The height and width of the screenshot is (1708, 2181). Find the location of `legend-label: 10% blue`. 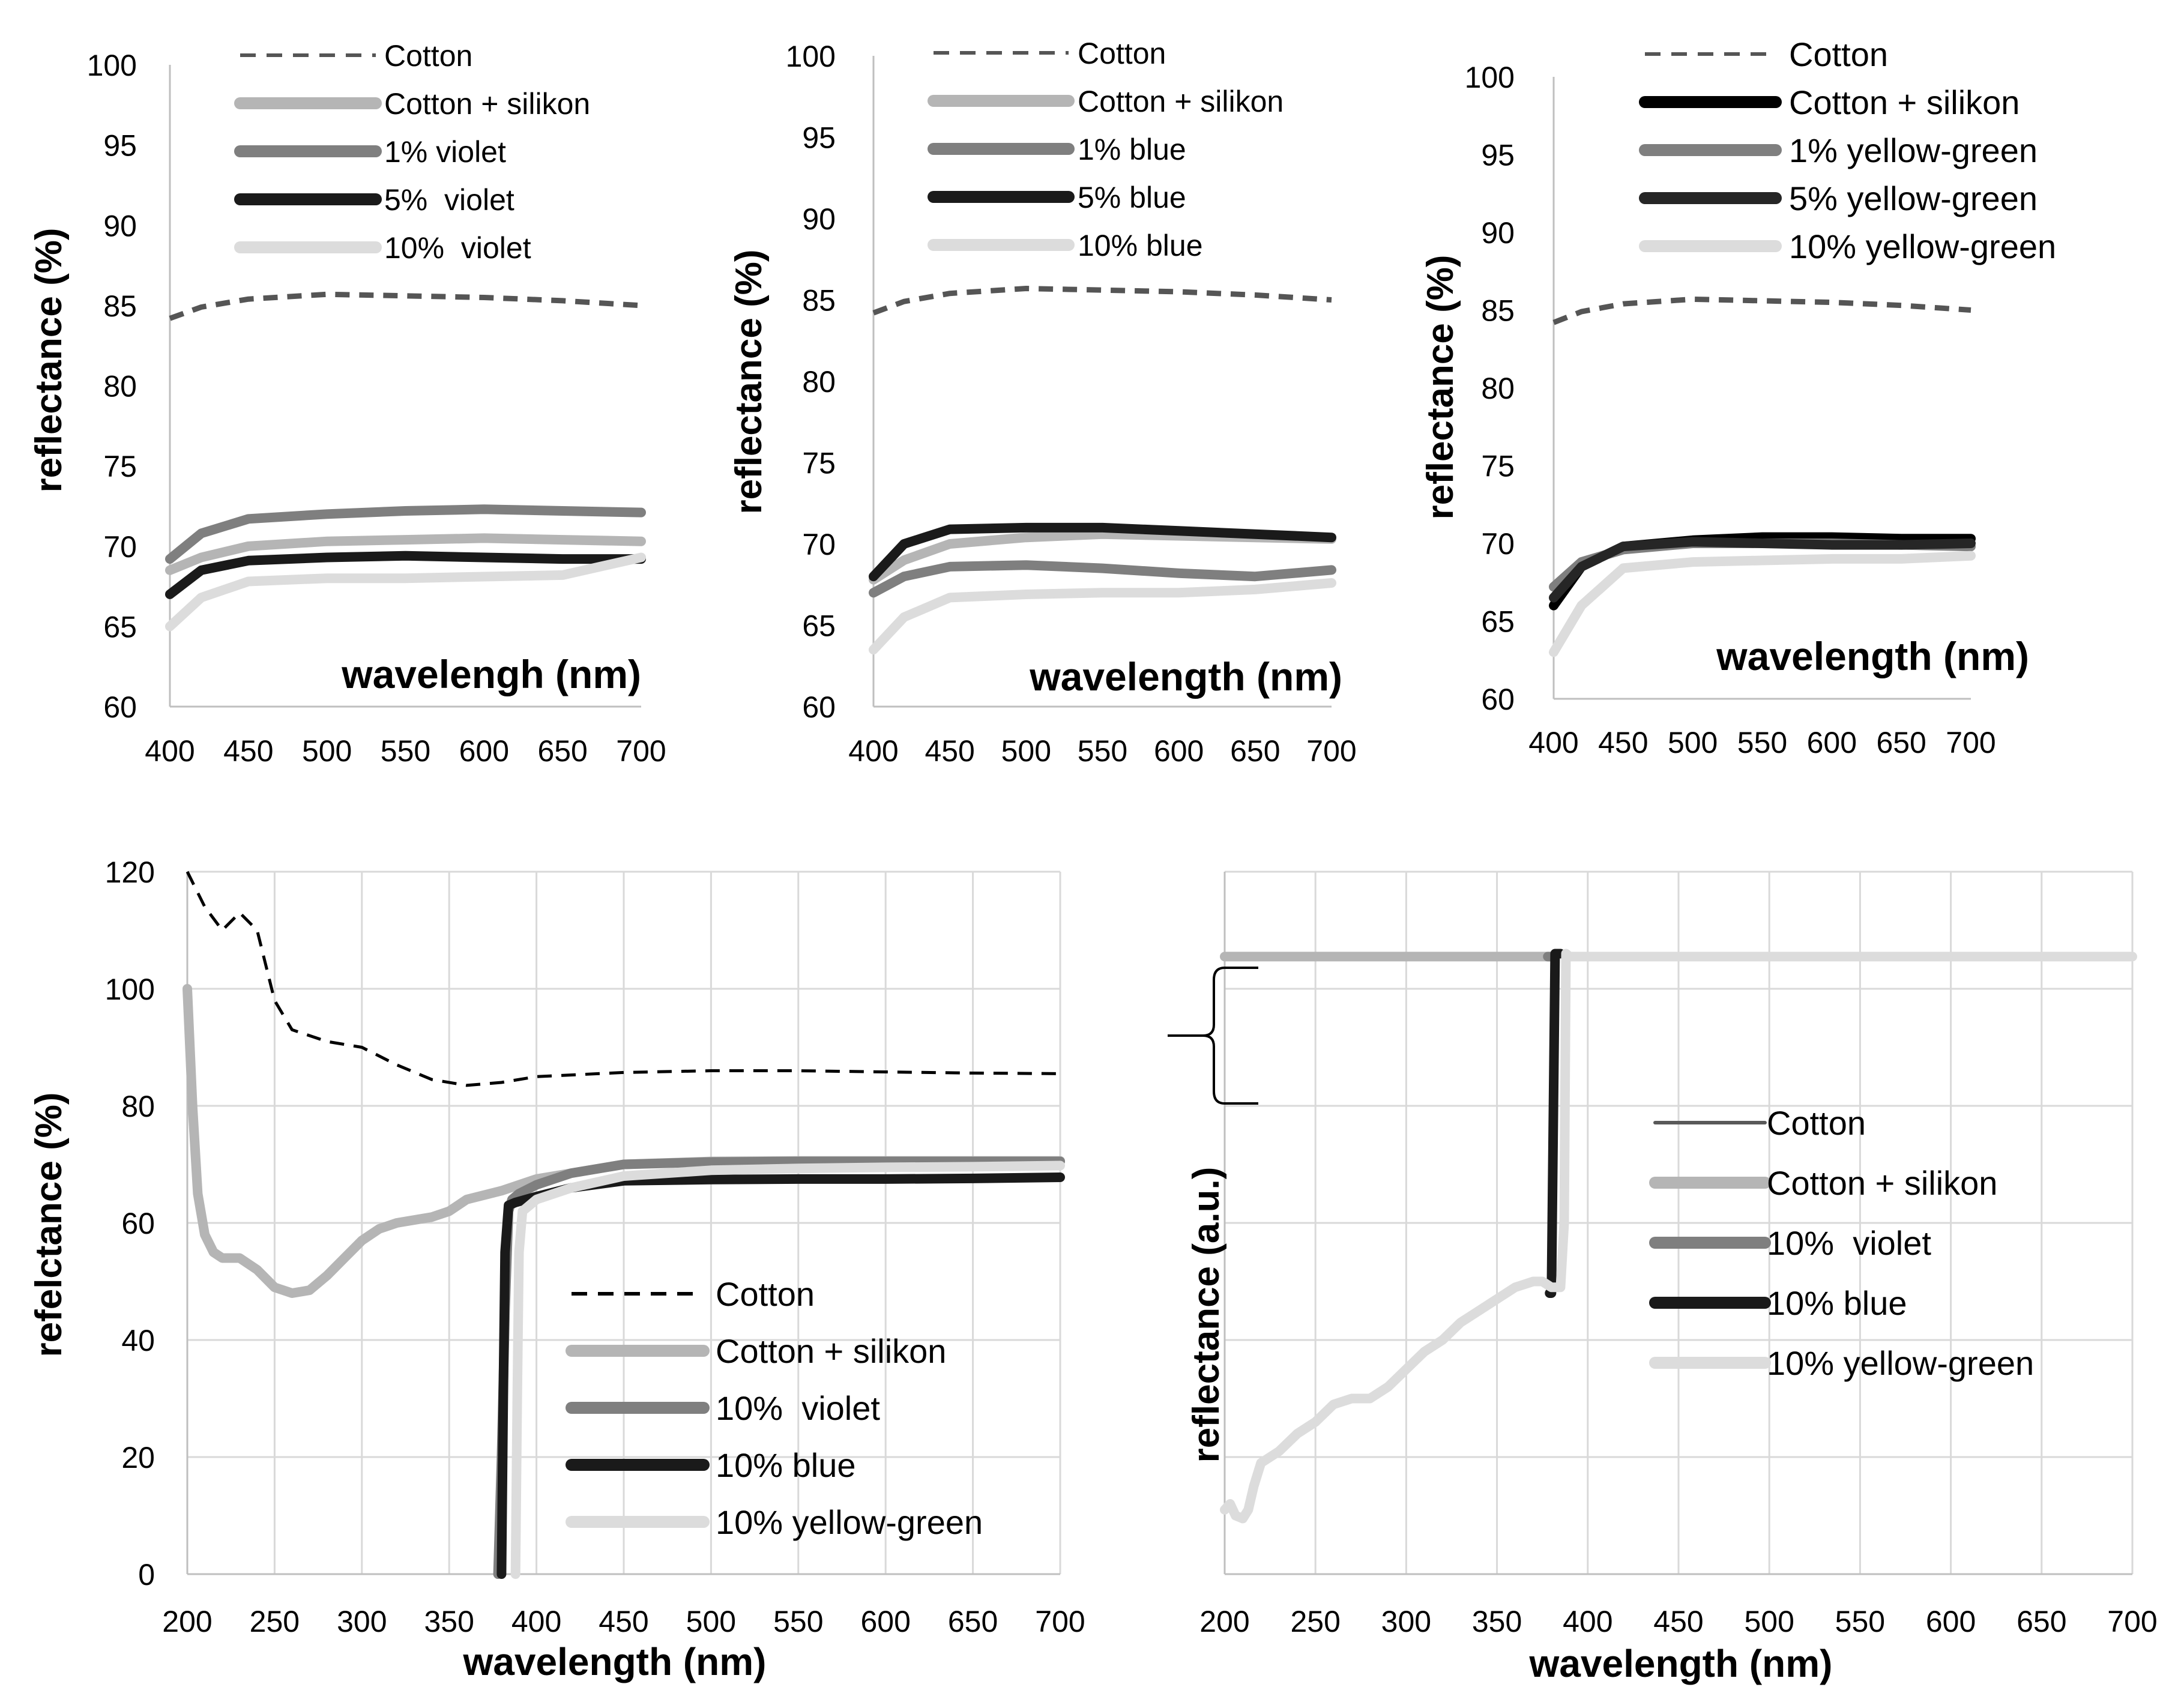

legend-label: 10% blue is located at coordinates (786, 1465).